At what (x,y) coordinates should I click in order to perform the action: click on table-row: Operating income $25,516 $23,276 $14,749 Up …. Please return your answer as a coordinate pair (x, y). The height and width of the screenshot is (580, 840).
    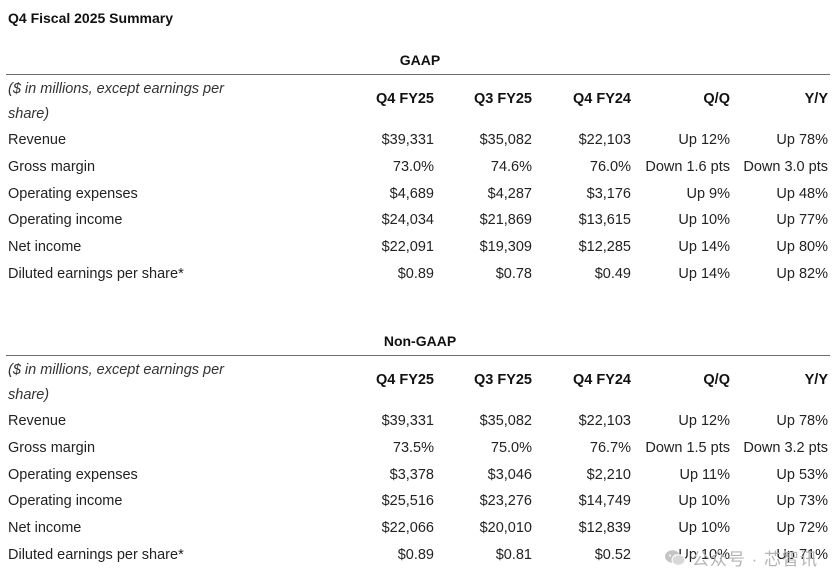
    Looking at the image, I should click on (418, 501).